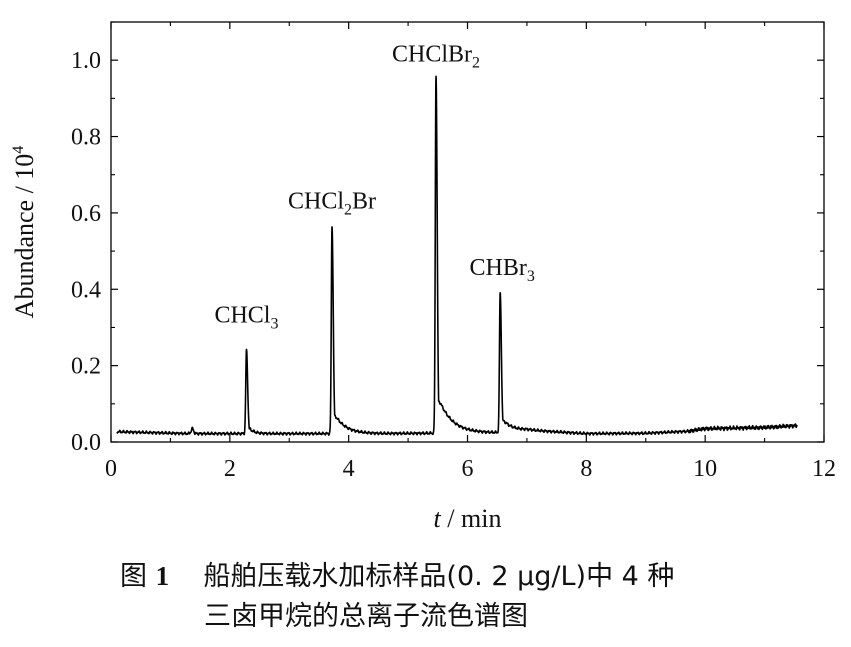  What do you see at coordinates (86, 61) in the screenshot?
I see `y-tick-label: 1.0` at bounding box center [86, 61].